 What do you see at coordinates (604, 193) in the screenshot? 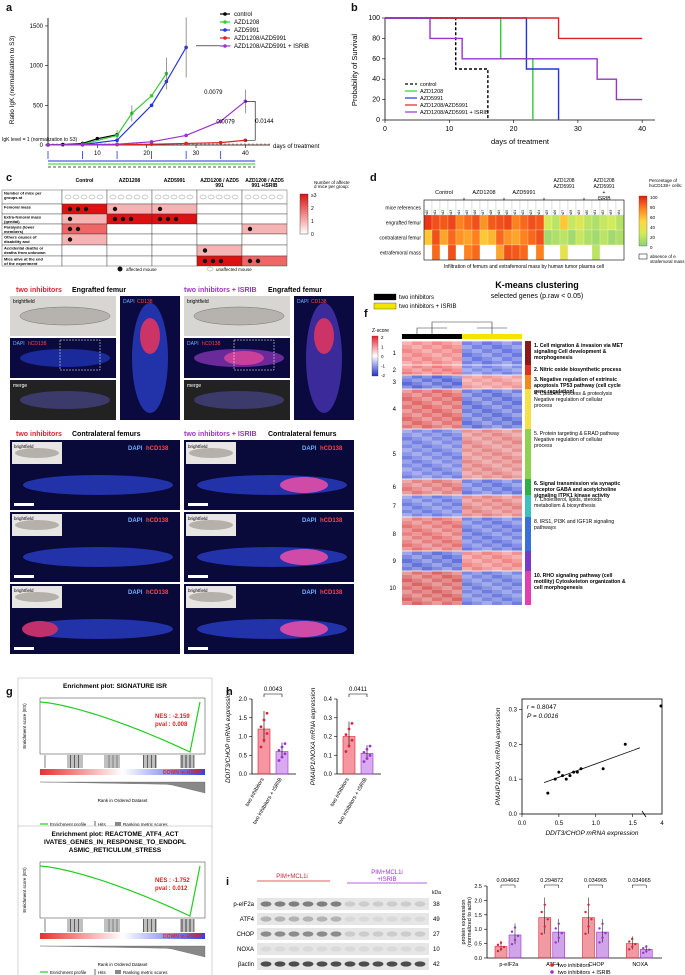
I see `group-label: +` at bounding box center [604, 193].